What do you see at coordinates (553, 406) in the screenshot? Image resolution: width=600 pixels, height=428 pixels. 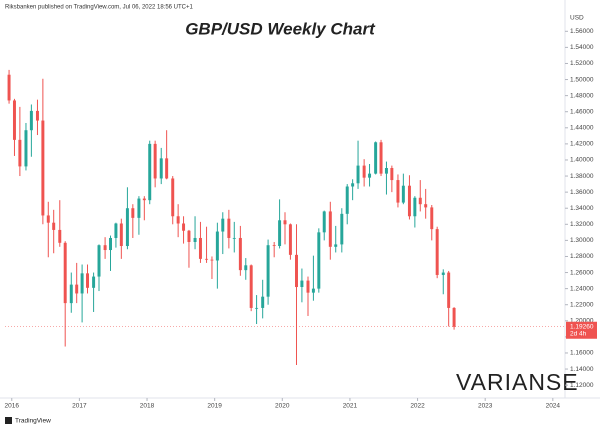 I see `x-tick-label: 2024` at bounding box center [553, 406].